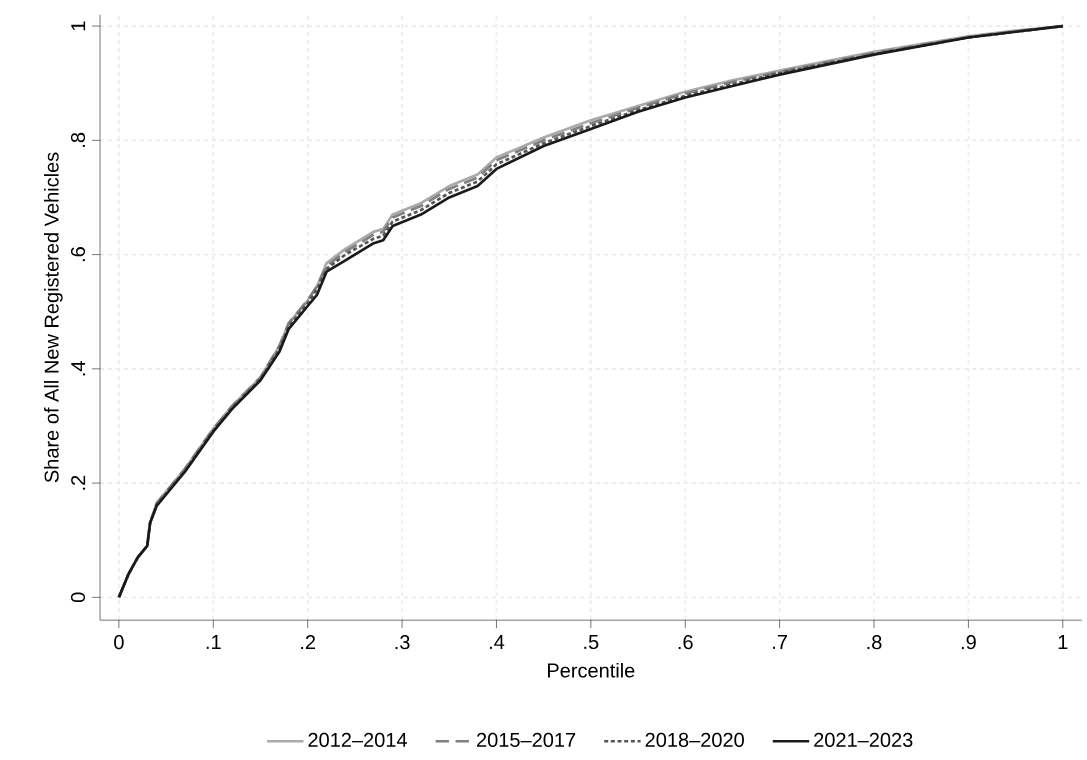 This screenshot has width=1087, height=760. Describe the element at coordinates (1063, 642) in the screenshot. I see `x-tick-label: 1` at that location.